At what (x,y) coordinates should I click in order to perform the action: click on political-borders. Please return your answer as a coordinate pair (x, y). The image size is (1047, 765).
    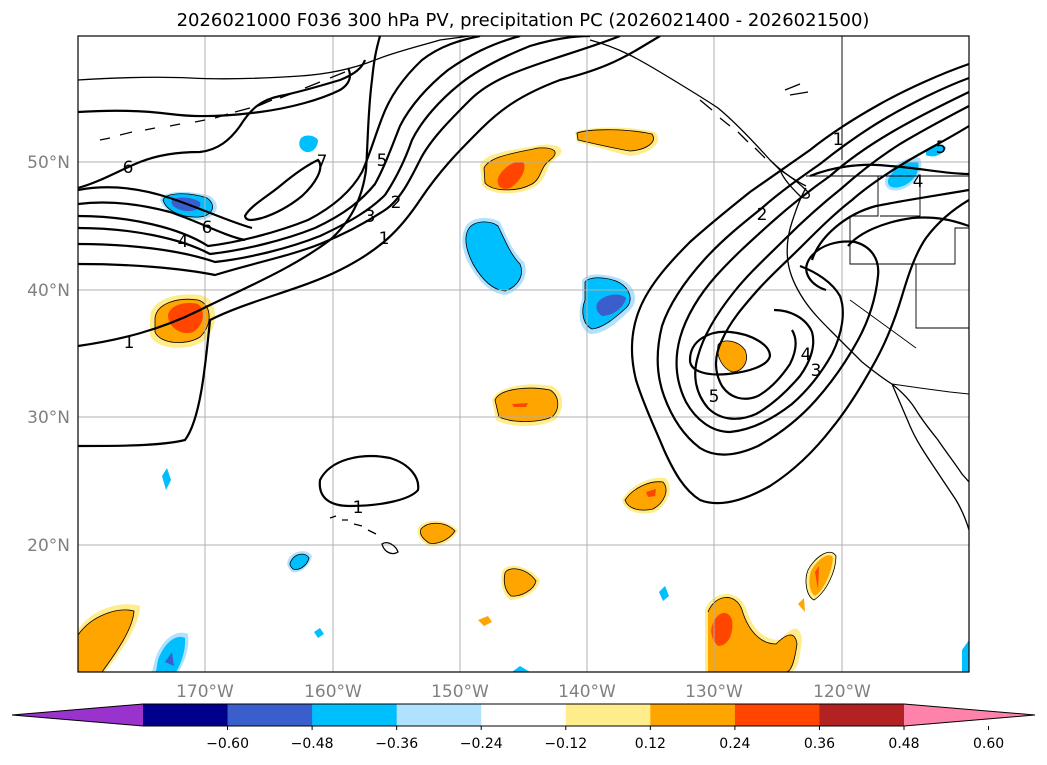
    Looking at the image, I should click on (887, 215).